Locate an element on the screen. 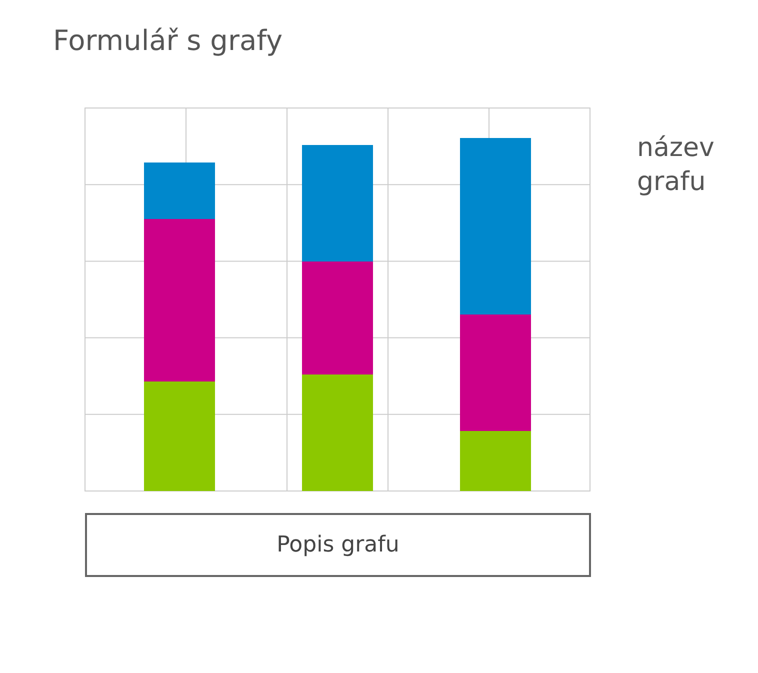 Image resolution: width=758 pixels, height=673 pixels. text: Popis grafu is located at coordinates (338, 545).